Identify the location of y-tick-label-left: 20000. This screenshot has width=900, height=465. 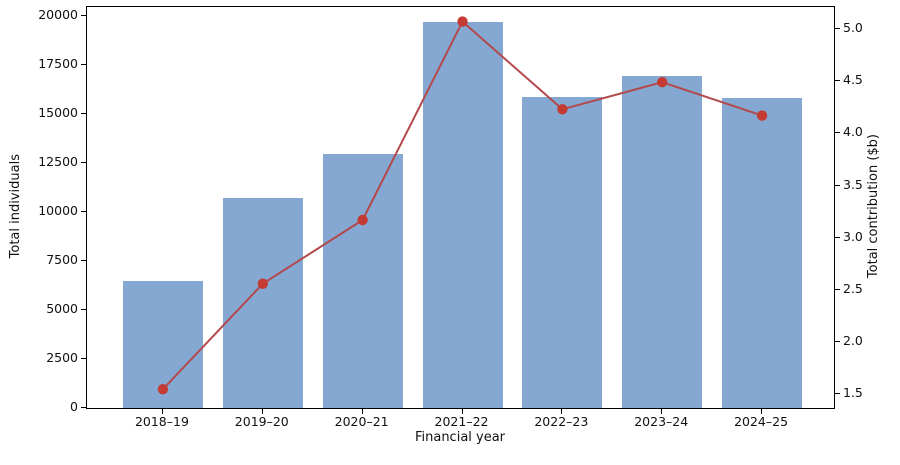
(58, 14).